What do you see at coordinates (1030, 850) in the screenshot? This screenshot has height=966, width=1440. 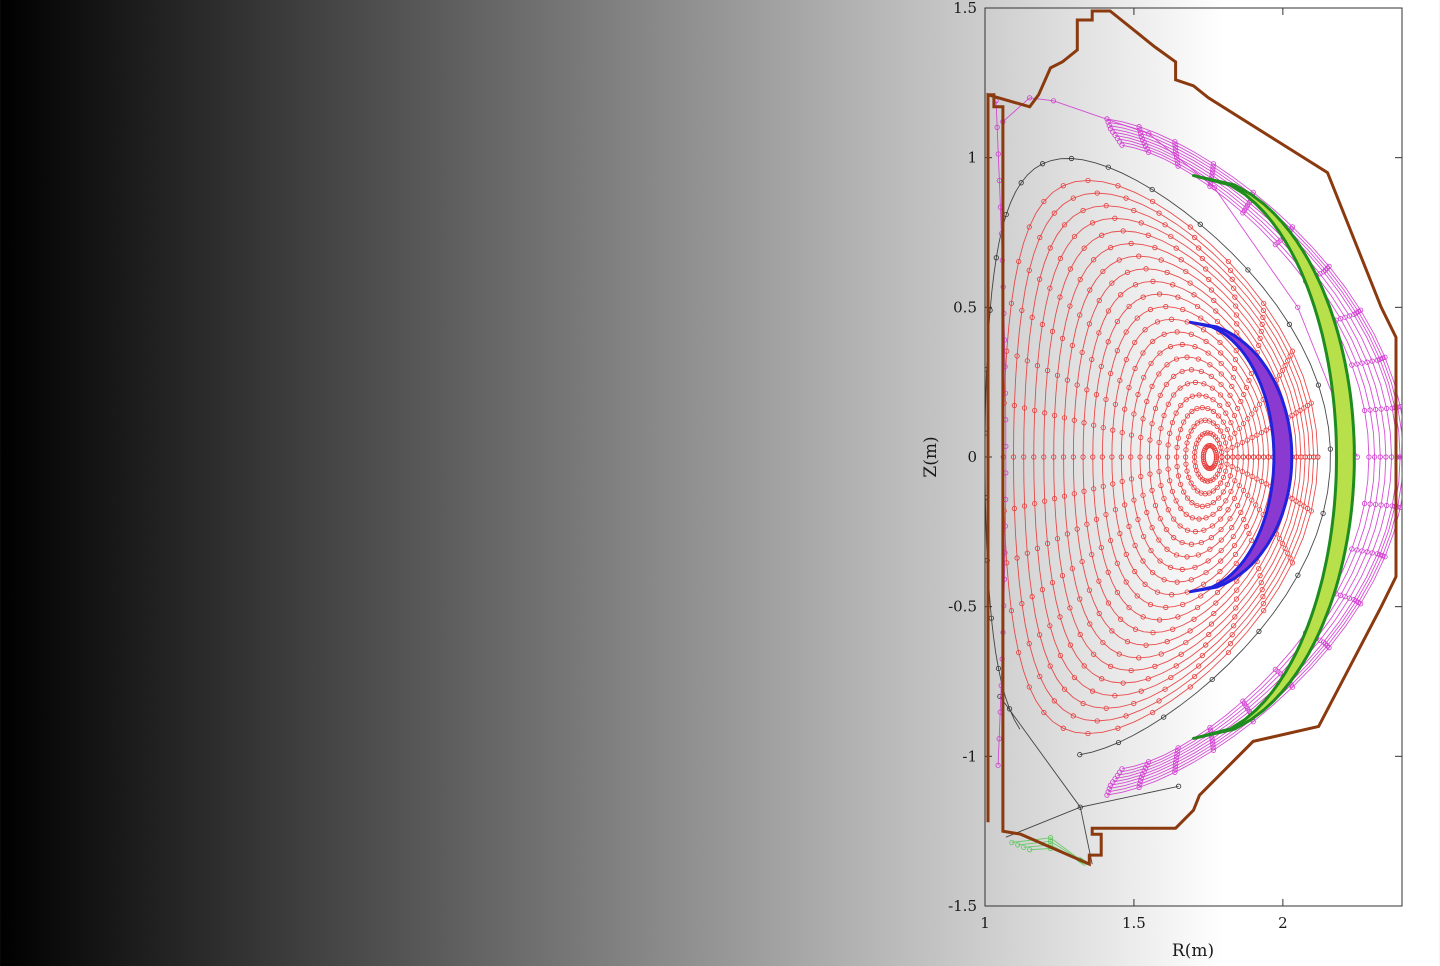 I see `private-flux-line-point` at bounding box center [1030, 850].